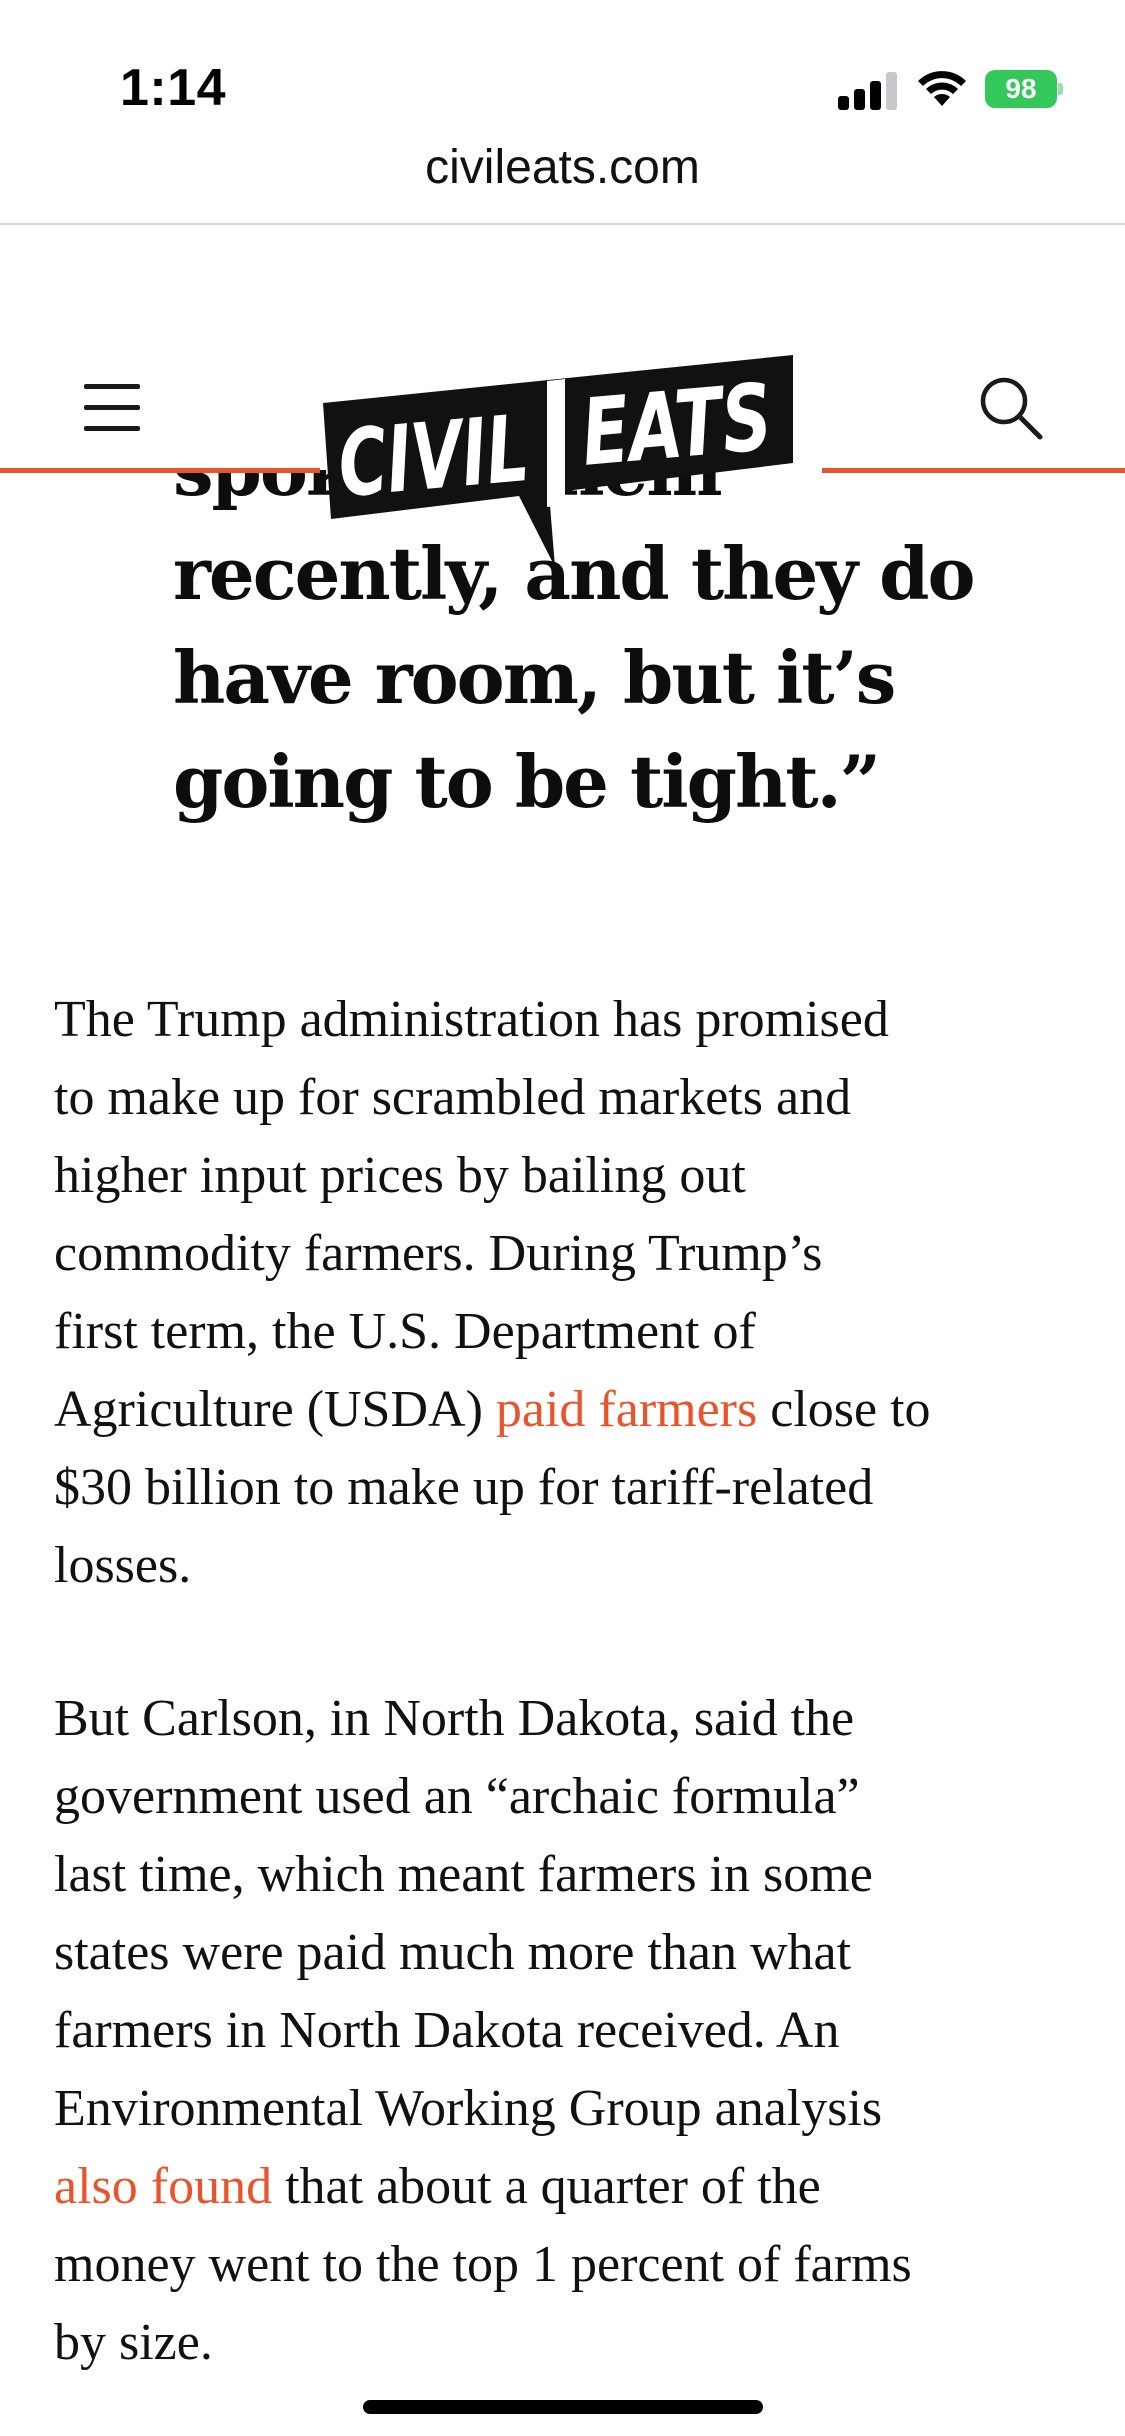 The height and width of the screenshot is (2436, 1125). I want to click on paragraph-text: close to, so click(844, 1409).